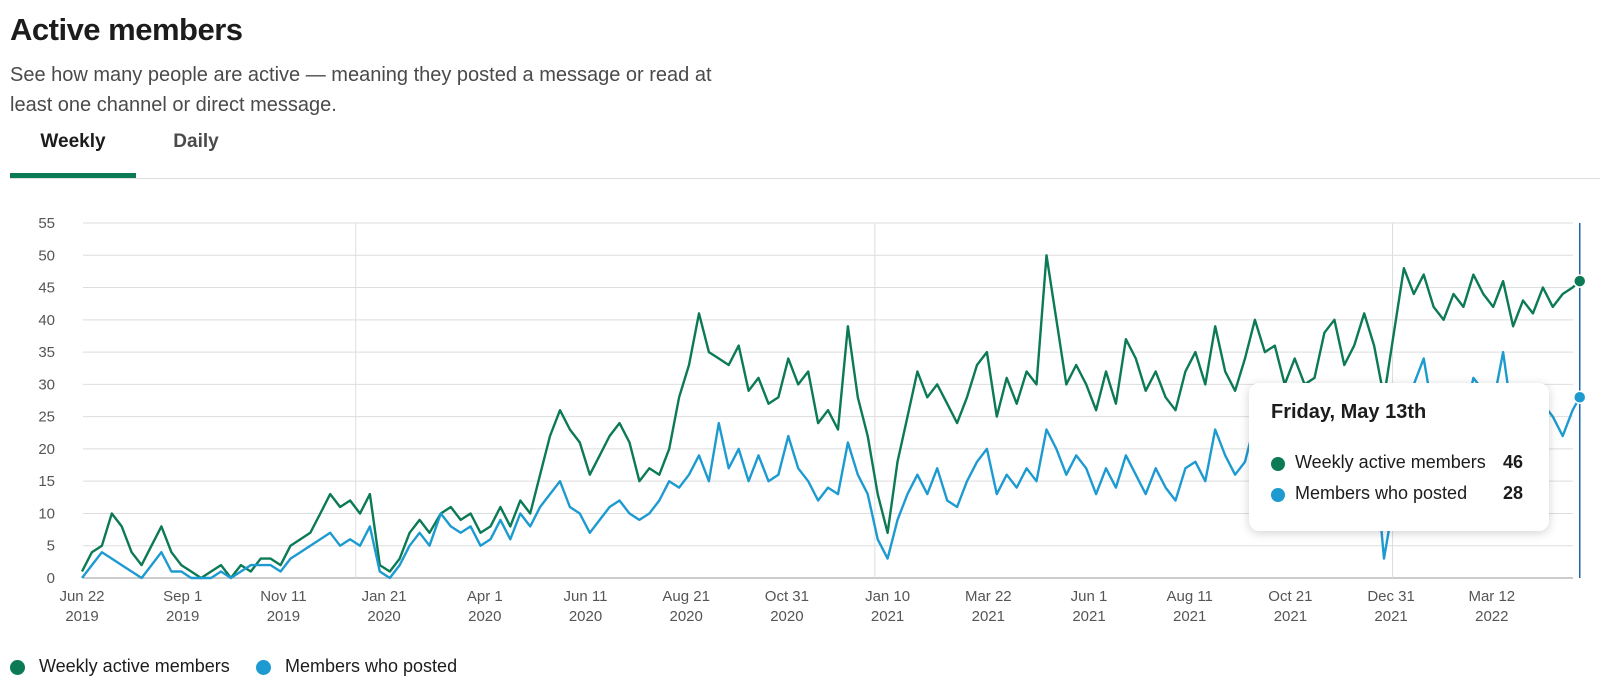  What do you see at coordinates (988, 596) in the screenshot?
I see `x-tick-month: Mar 22` at bounding box center [988, 596].